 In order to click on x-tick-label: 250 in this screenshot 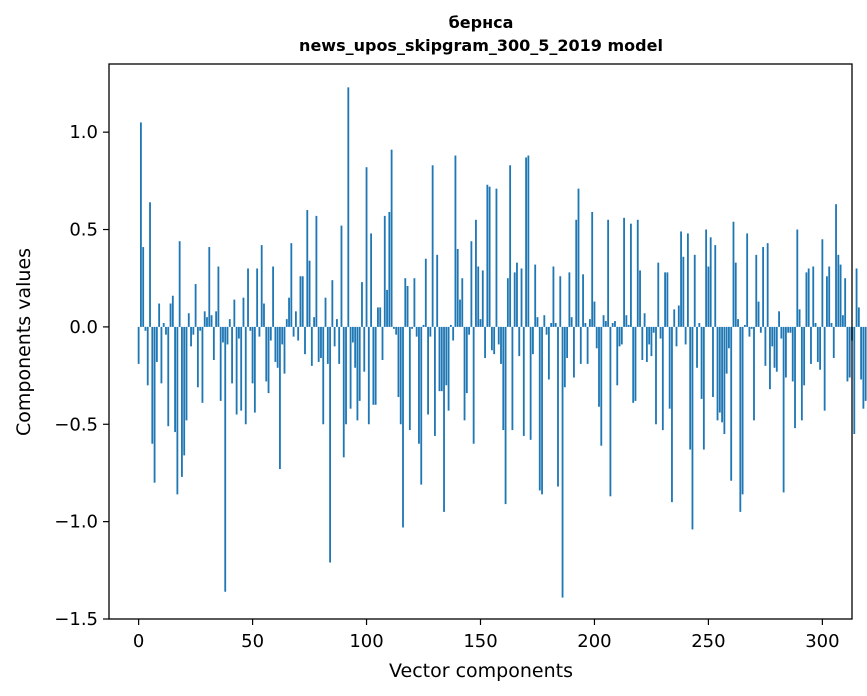, I will do `click(708, 641)`.